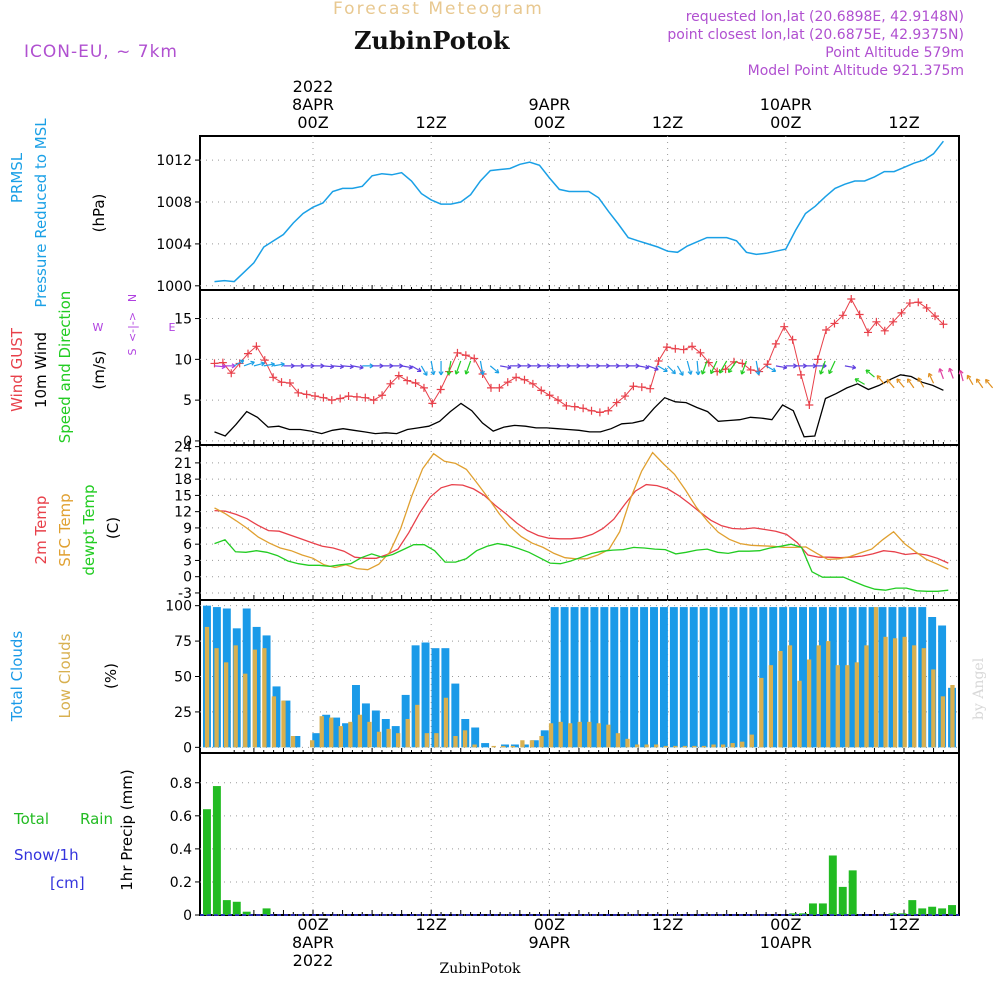 This screenshot has width=1000, height=1000. Describe the element at coordinates (903, 122) in the screenshot. I see `top-hour-label: 12Z` at that location.